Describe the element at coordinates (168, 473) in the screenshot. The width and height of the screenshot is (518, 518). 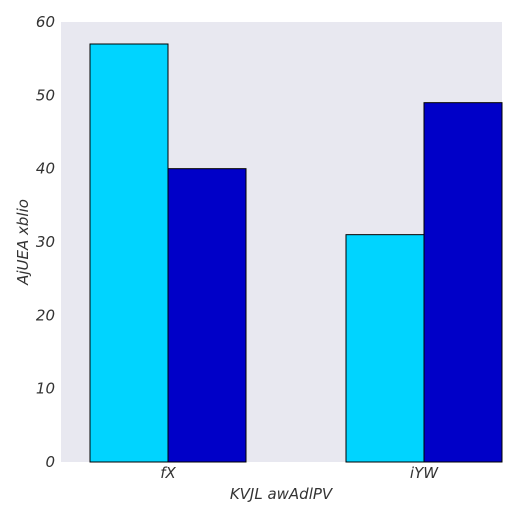
I see `x-tick-label: fX` at that location.